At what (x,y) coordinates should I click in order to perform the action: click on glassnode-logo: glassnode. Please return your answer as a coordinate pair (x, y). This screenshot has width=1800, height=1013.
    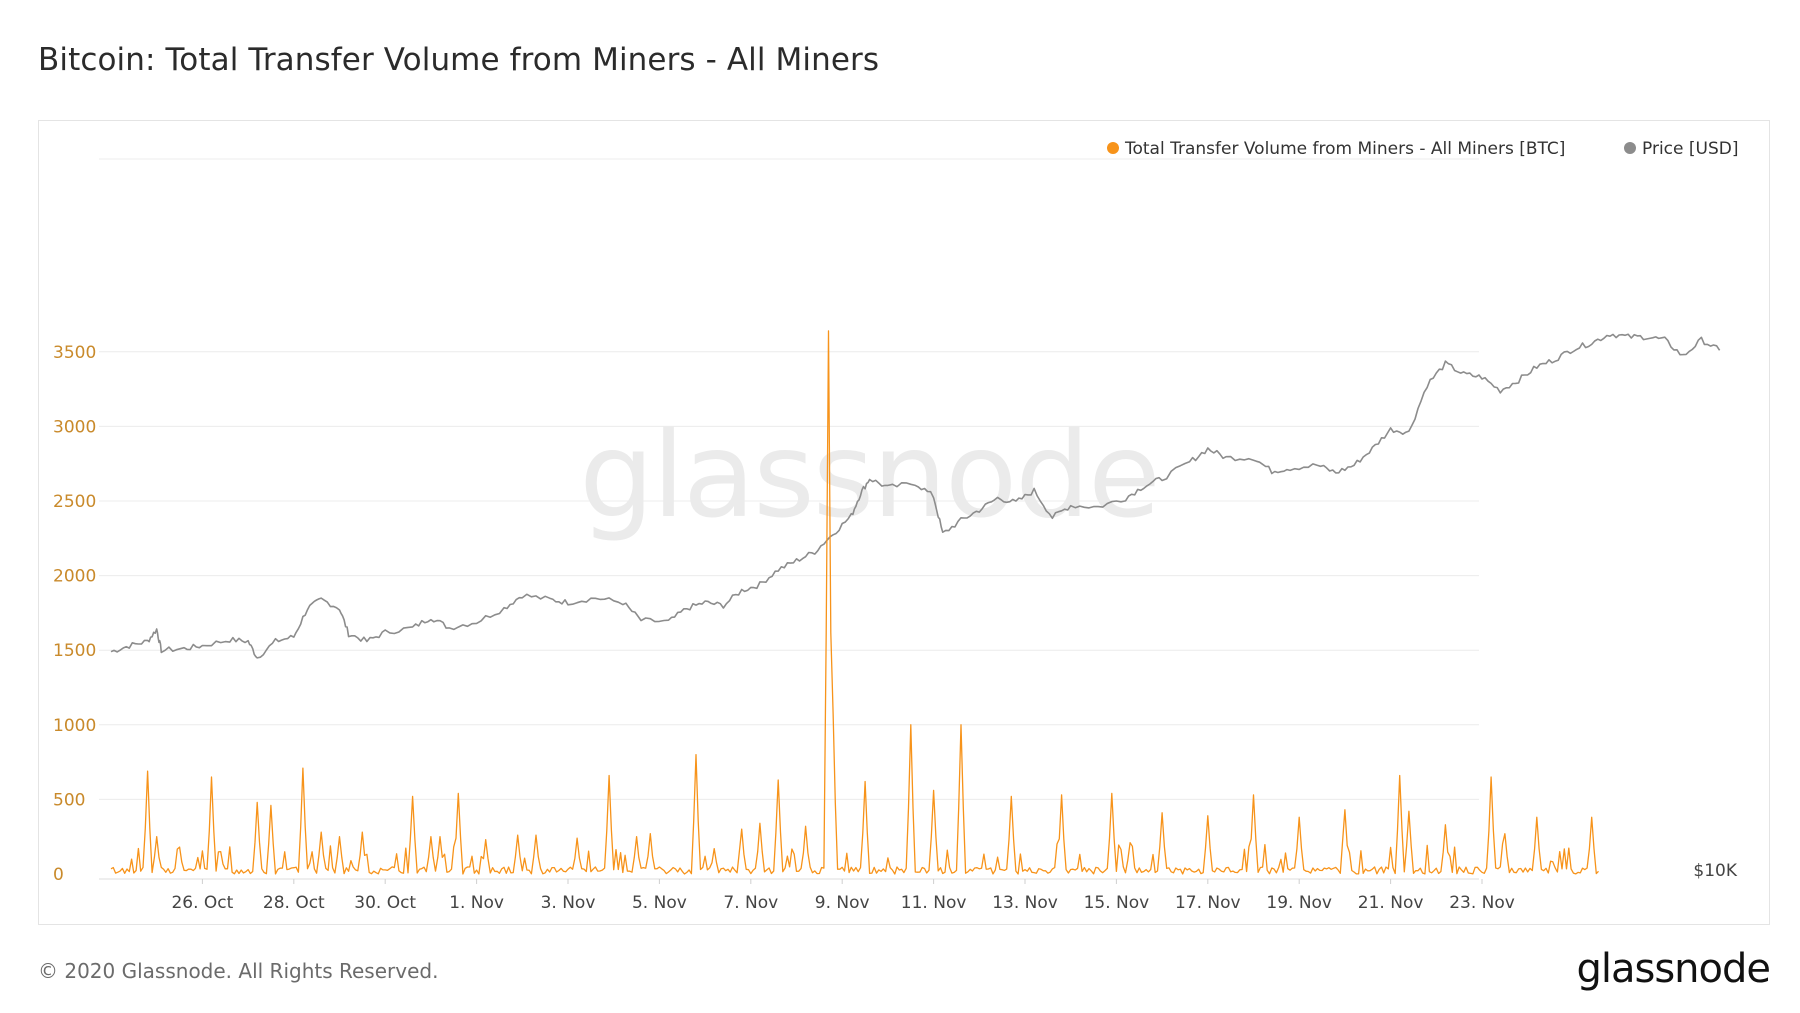
    Looking at the image, I should click on (1673, 969).